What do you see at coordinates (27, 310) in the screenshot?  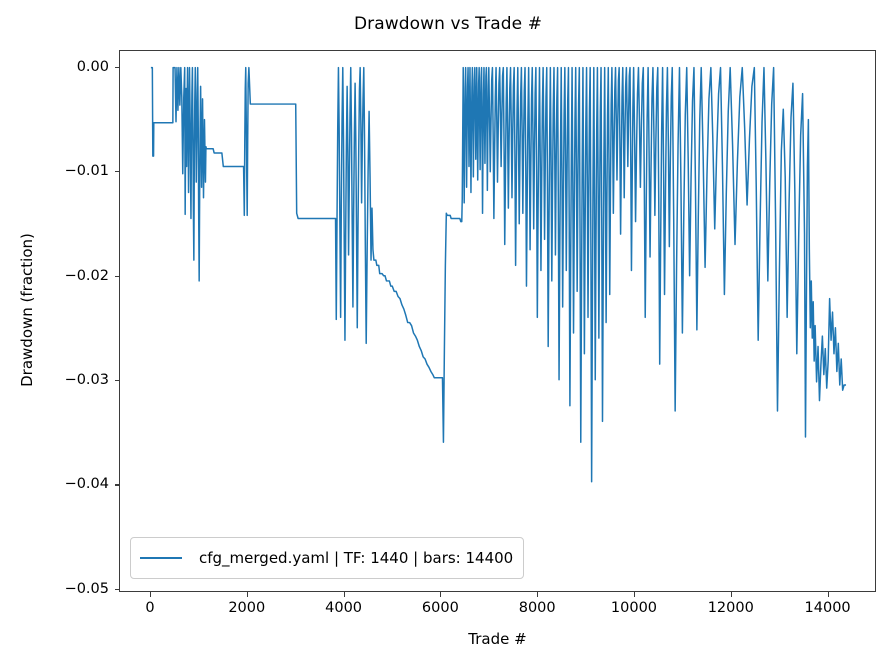 I see `y-axis-label: Drawdown (fraction)` at bounding box center [27, 310].